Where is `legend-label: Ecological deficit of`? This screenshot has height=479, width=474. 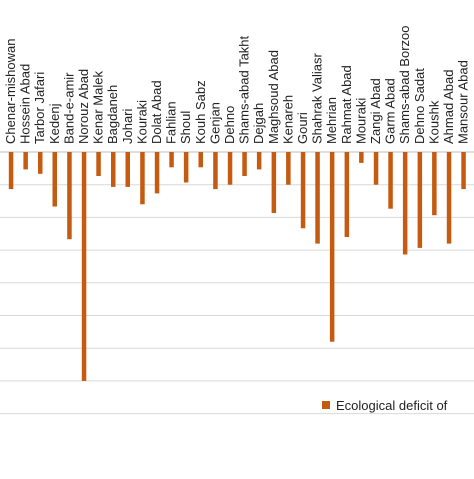 legend-label: Ecological deficit of is located at coordinates (392, 405).